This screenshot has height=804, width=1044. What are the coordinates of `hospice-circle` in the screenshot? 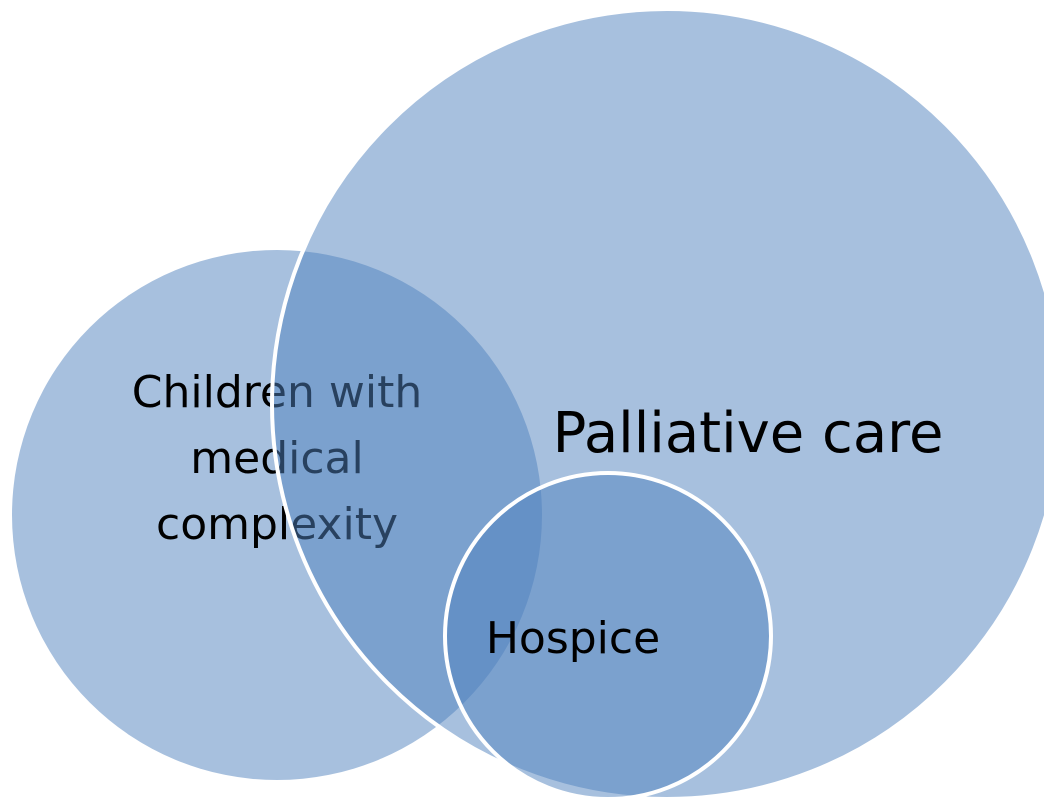 It's located at (608, 636).